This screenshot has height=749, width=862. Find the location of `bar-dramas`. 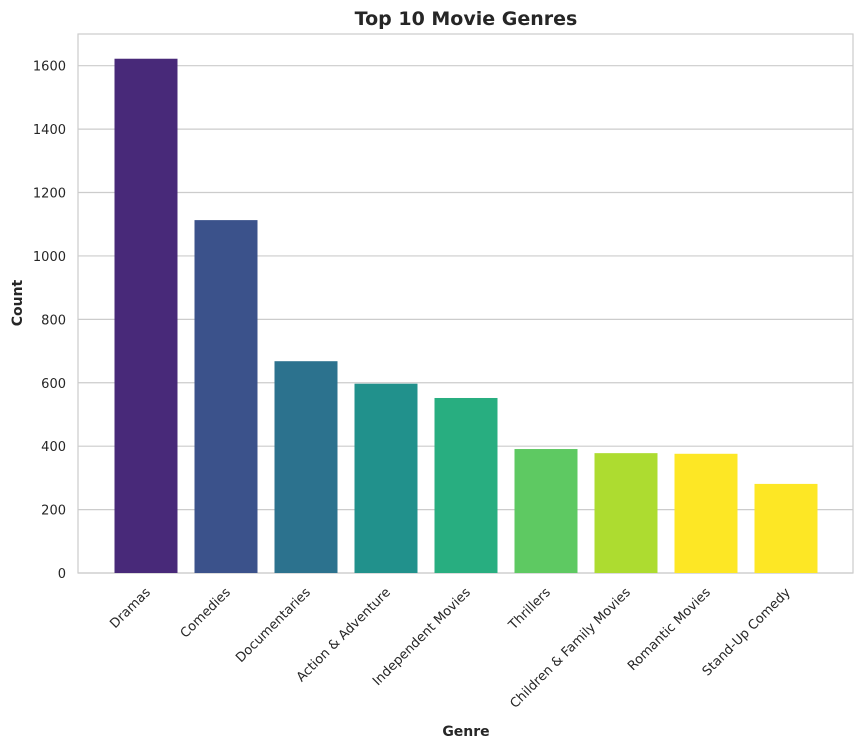

bar-dramas is located at coordinates (146, 315).